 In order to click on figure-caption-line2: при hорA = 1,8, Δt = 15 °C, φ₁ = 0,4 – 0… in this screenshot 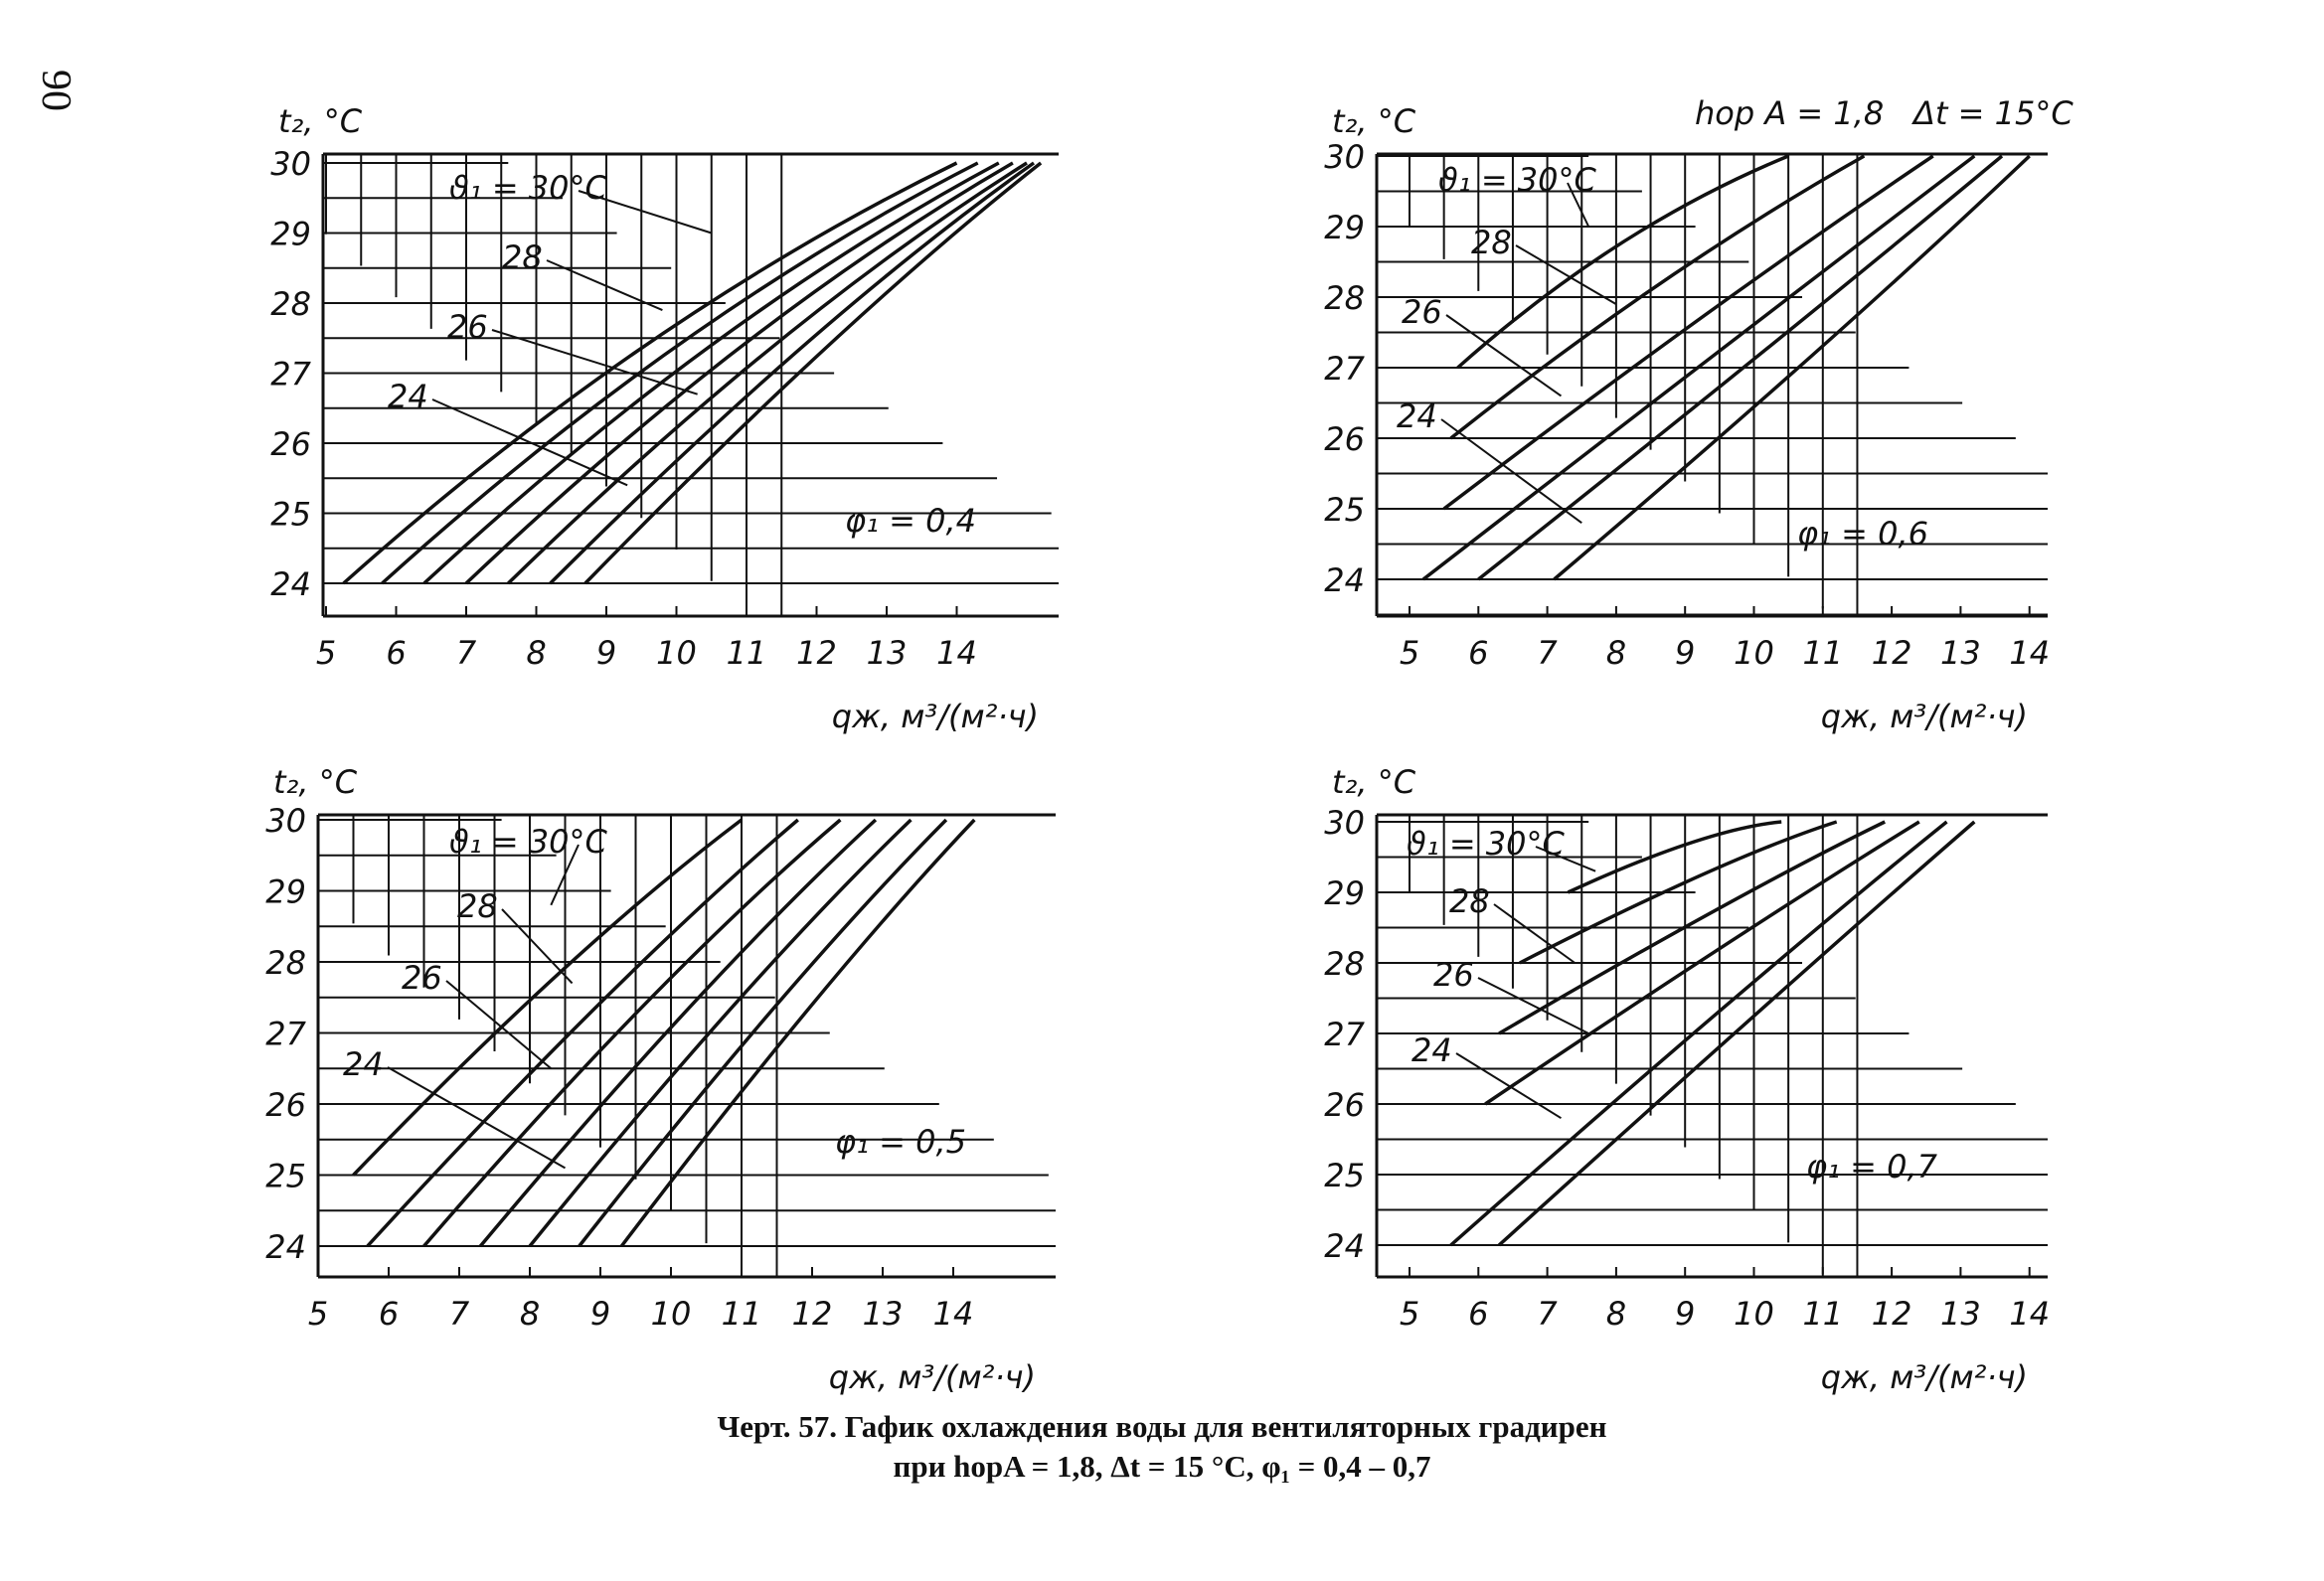, I will do `click(1162, 1466)`.